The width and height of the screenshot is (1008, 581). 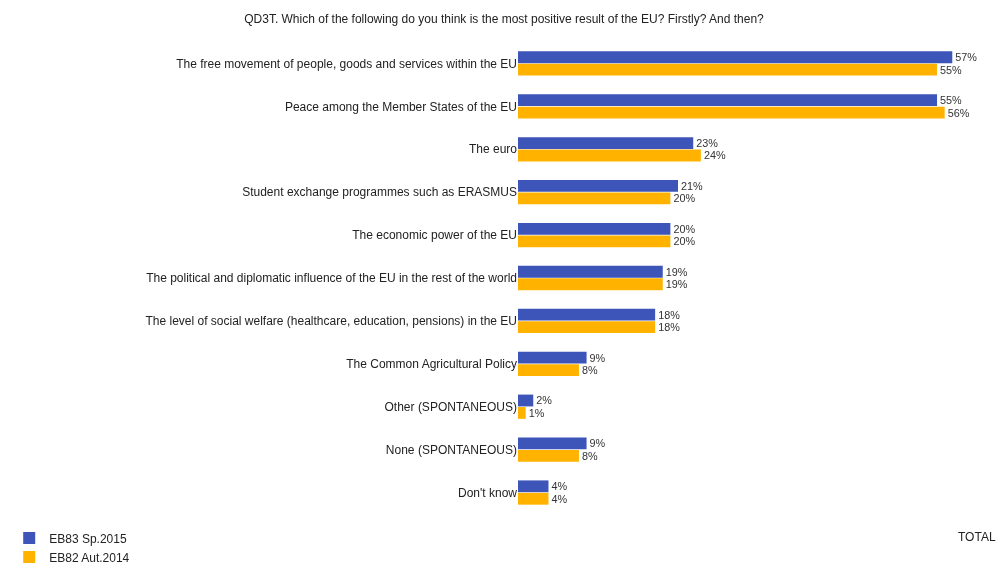 I want to click on y-tick-label: The level of social welfare (healthcare, education, pensions) in the EU, so click(x=331, y=321).